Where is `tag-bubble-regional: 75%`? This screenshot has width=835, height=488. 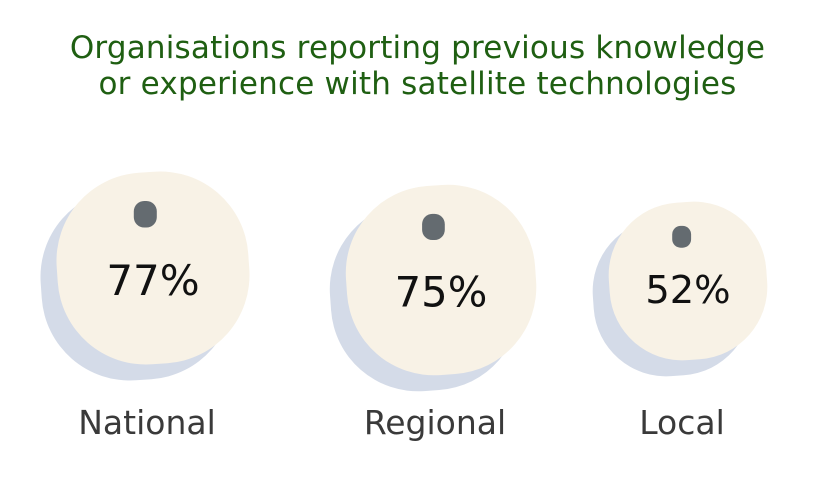 tag-bubble-regional: 75% is located at coordinates (433, 288).